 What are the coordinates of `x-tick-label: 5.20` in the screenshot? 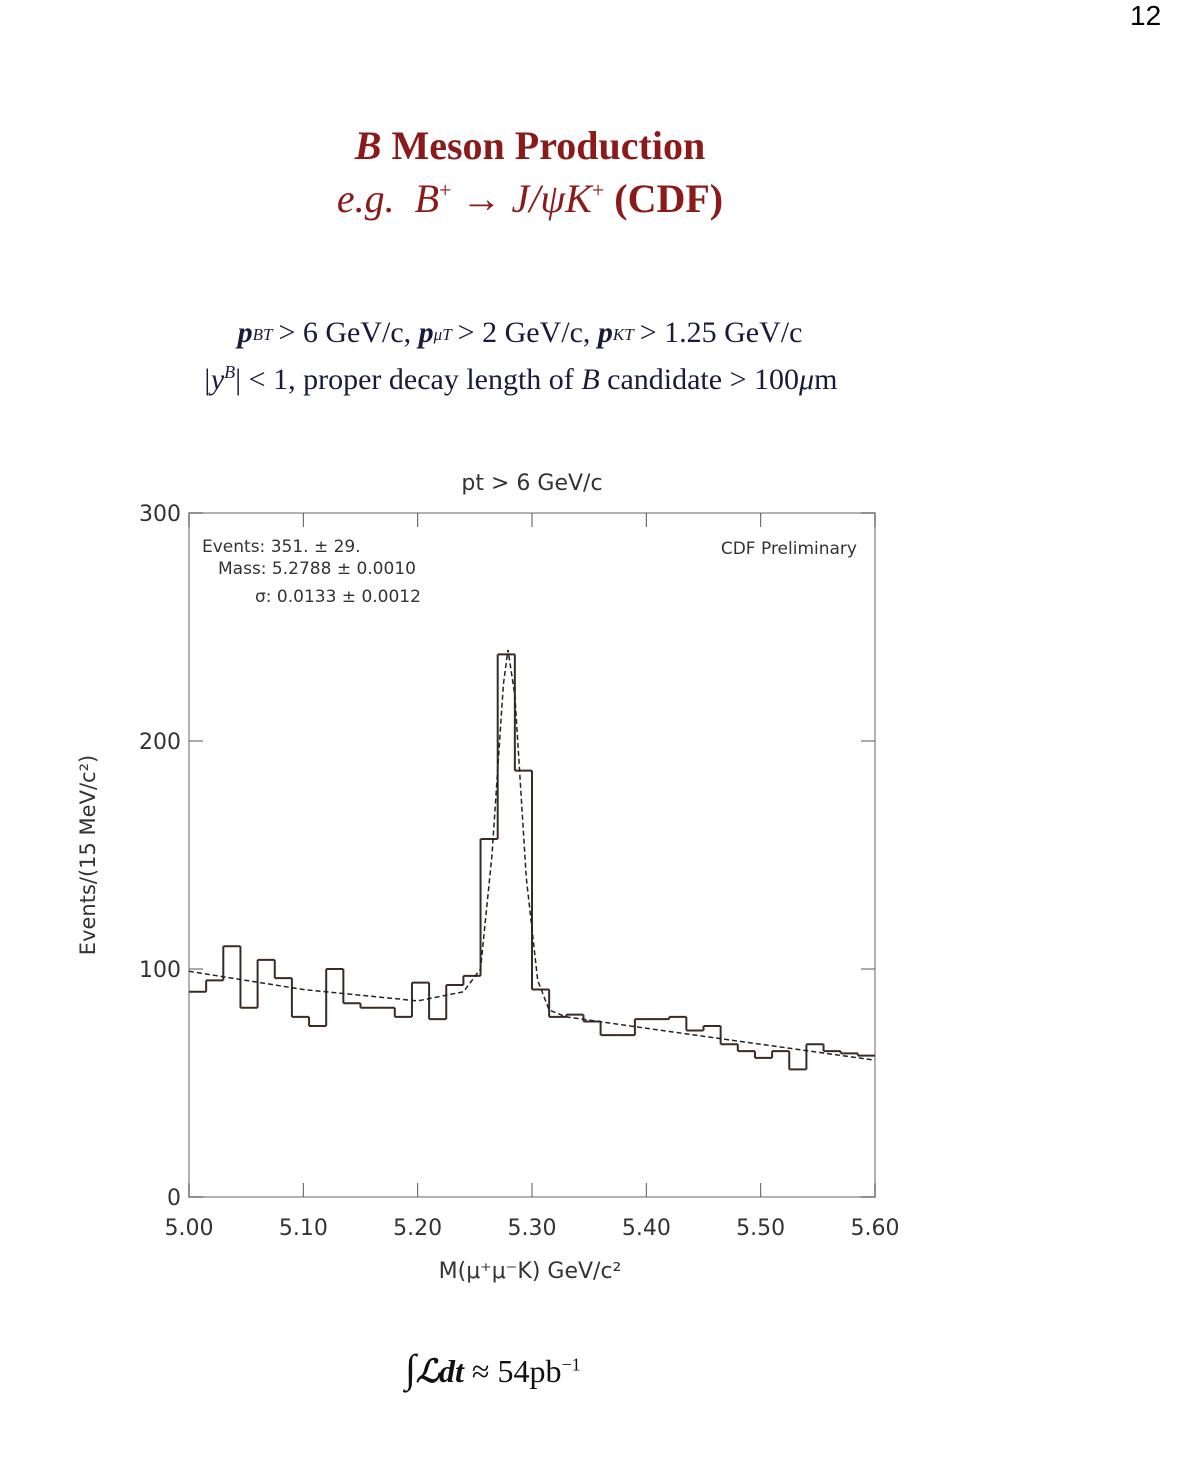 It's located at (417, 1228).